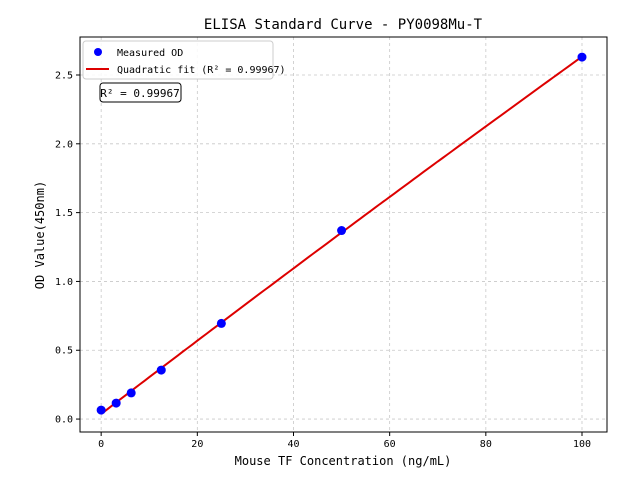 The height and width of the screenshot is (480, 640). I want to click on x-tick-label: 100, so click(582, 444).